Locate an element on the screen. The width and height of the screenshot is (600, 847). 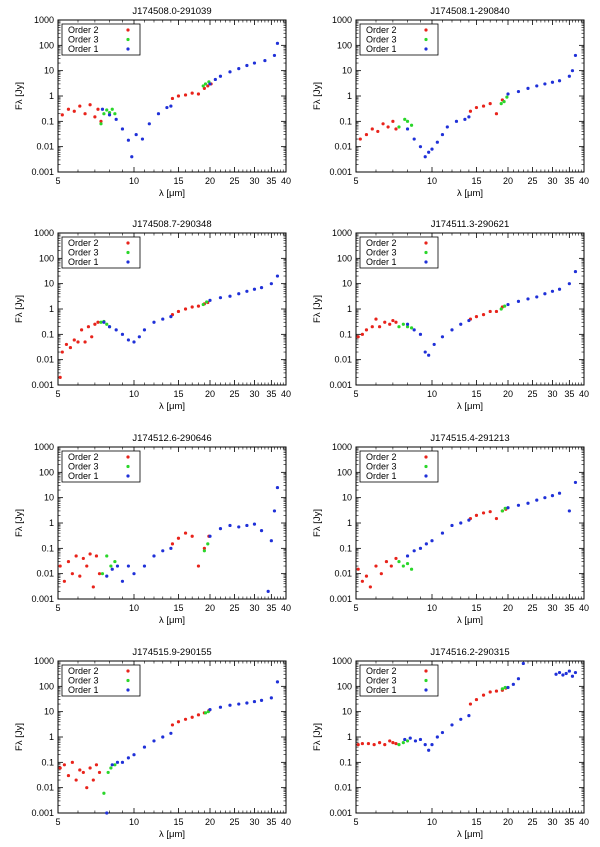
y-tick-label: 10 is located at coordinates (347, 284).